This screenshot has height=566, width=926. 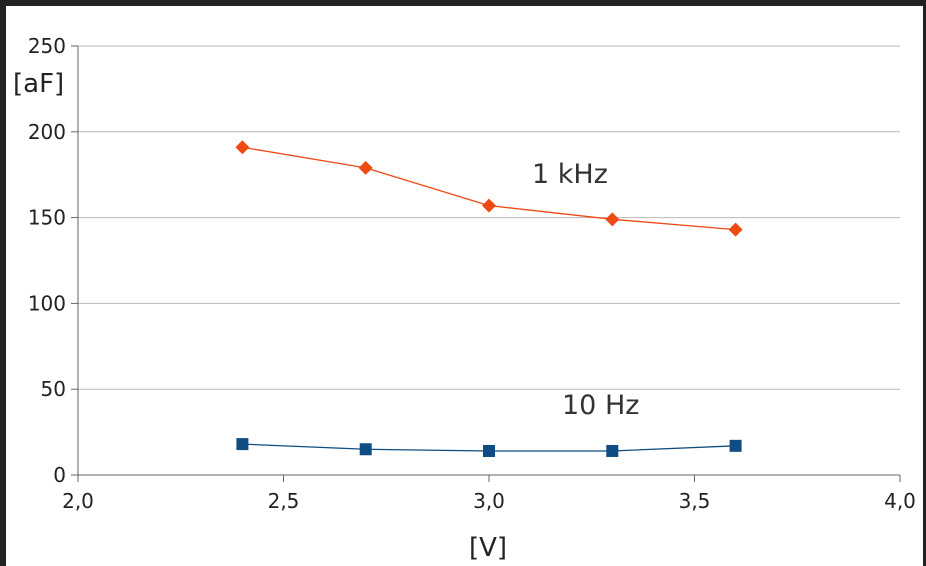 I want to click on y-tick-label-250: 250, so click(x=47, y=46).